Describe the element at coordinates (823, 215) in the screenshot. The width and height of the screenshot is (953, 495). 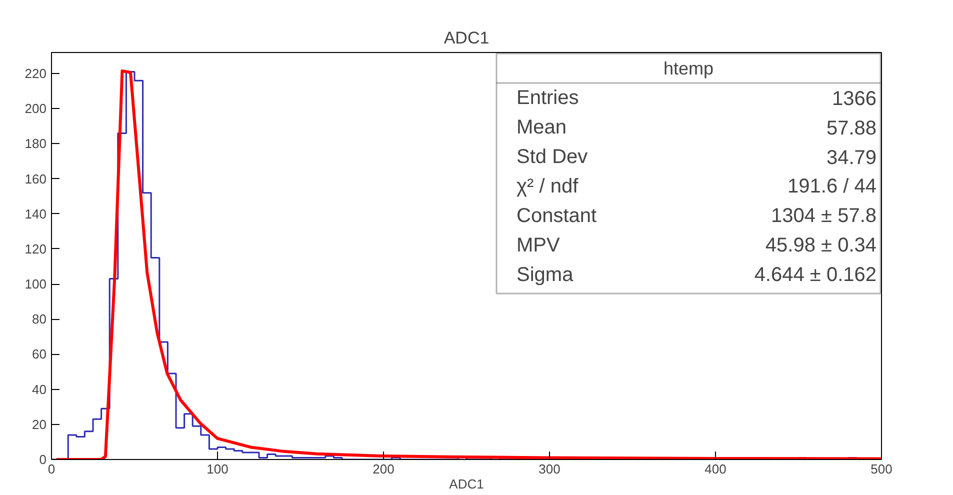
I see `annotation: 1304 ± 57.8` at that location.